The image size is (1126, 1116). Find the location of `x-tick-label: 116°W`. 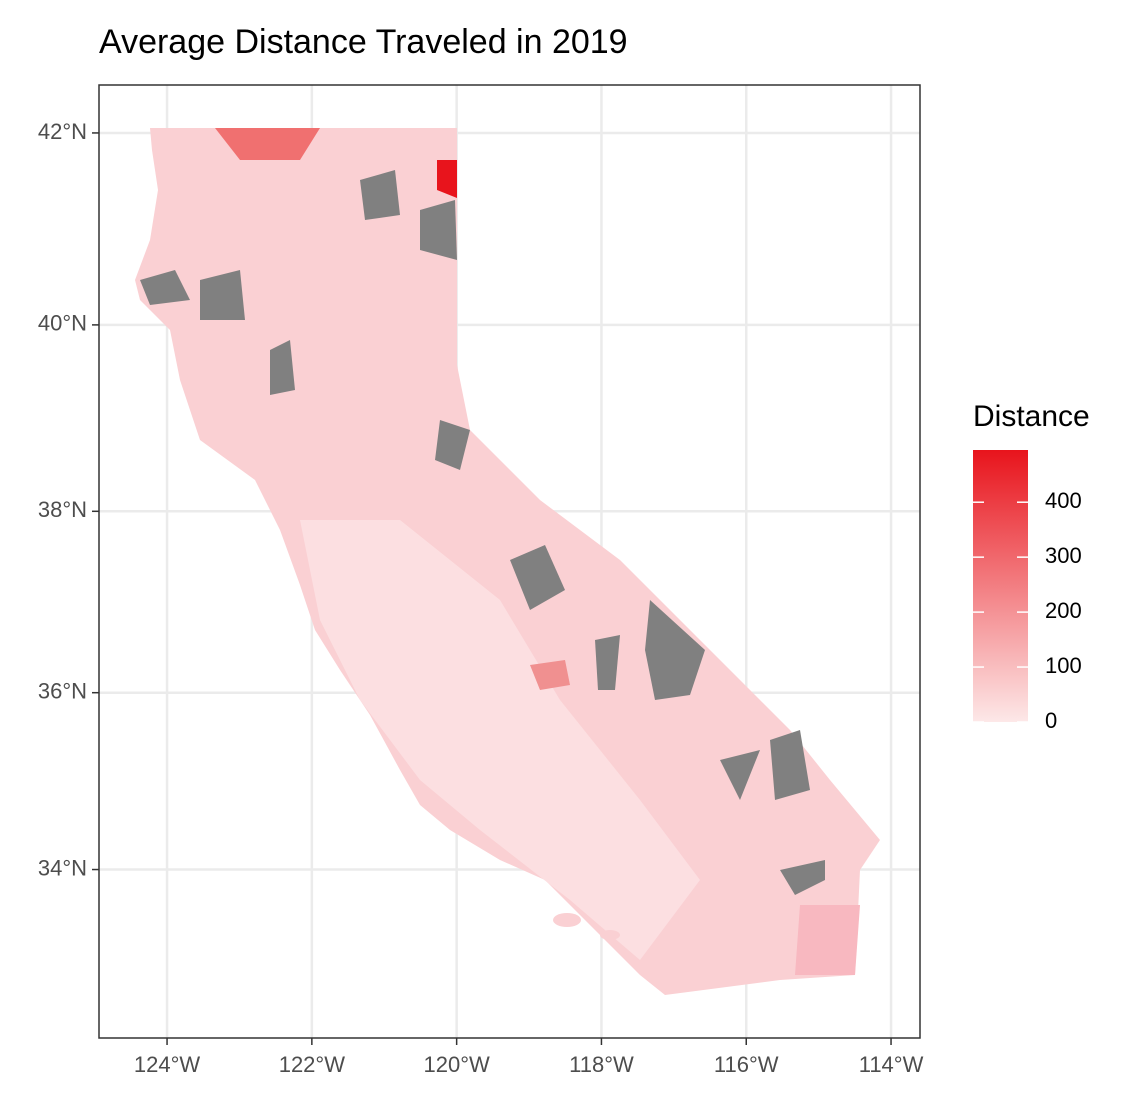

x-tick-label: 116°W is located at coordinates (746, 1064).